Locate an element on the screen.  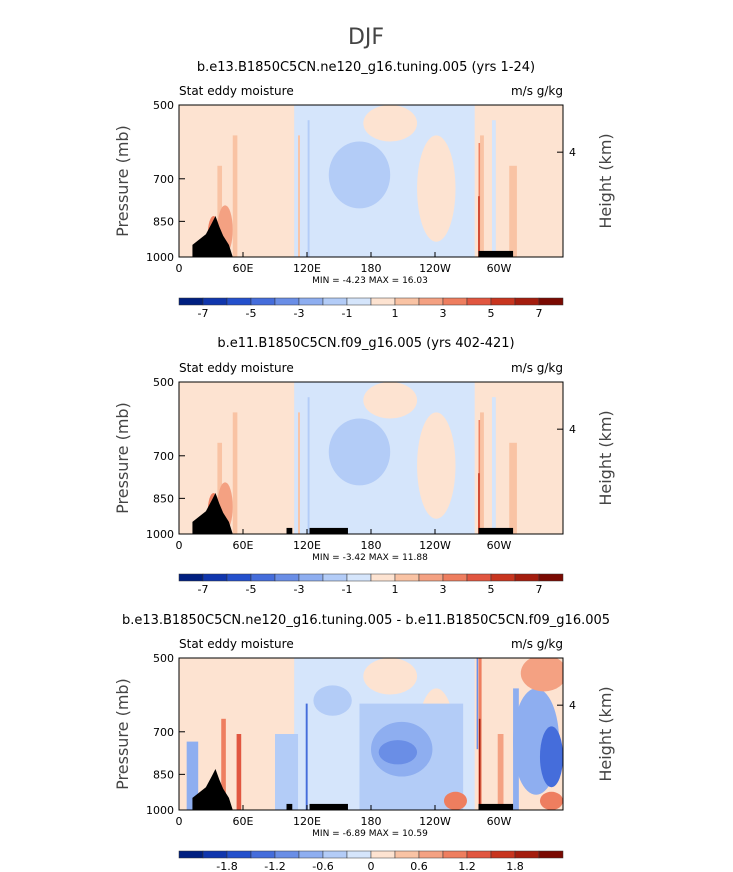
land-asia is located at coordinates (212, 236).